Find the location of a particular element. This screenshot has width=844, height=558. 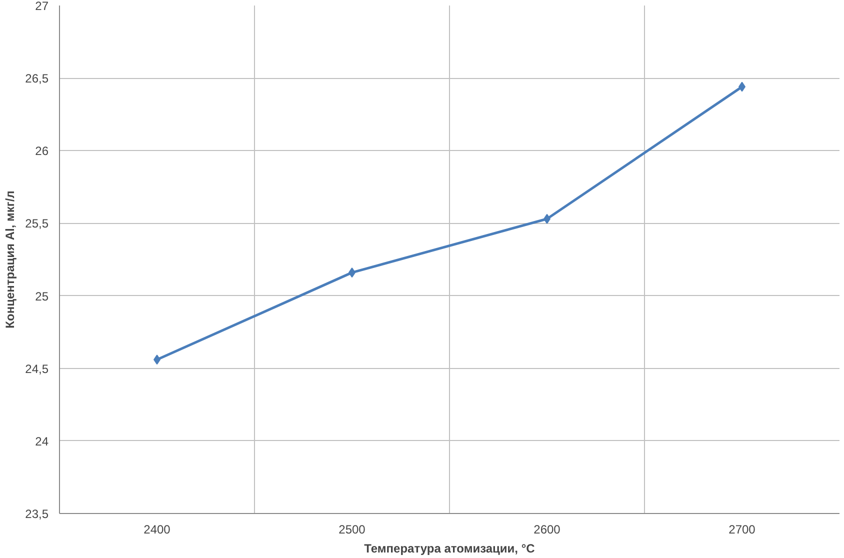

x-axis-title: Температура атомизации, °С is located at coordinates (450, 549).